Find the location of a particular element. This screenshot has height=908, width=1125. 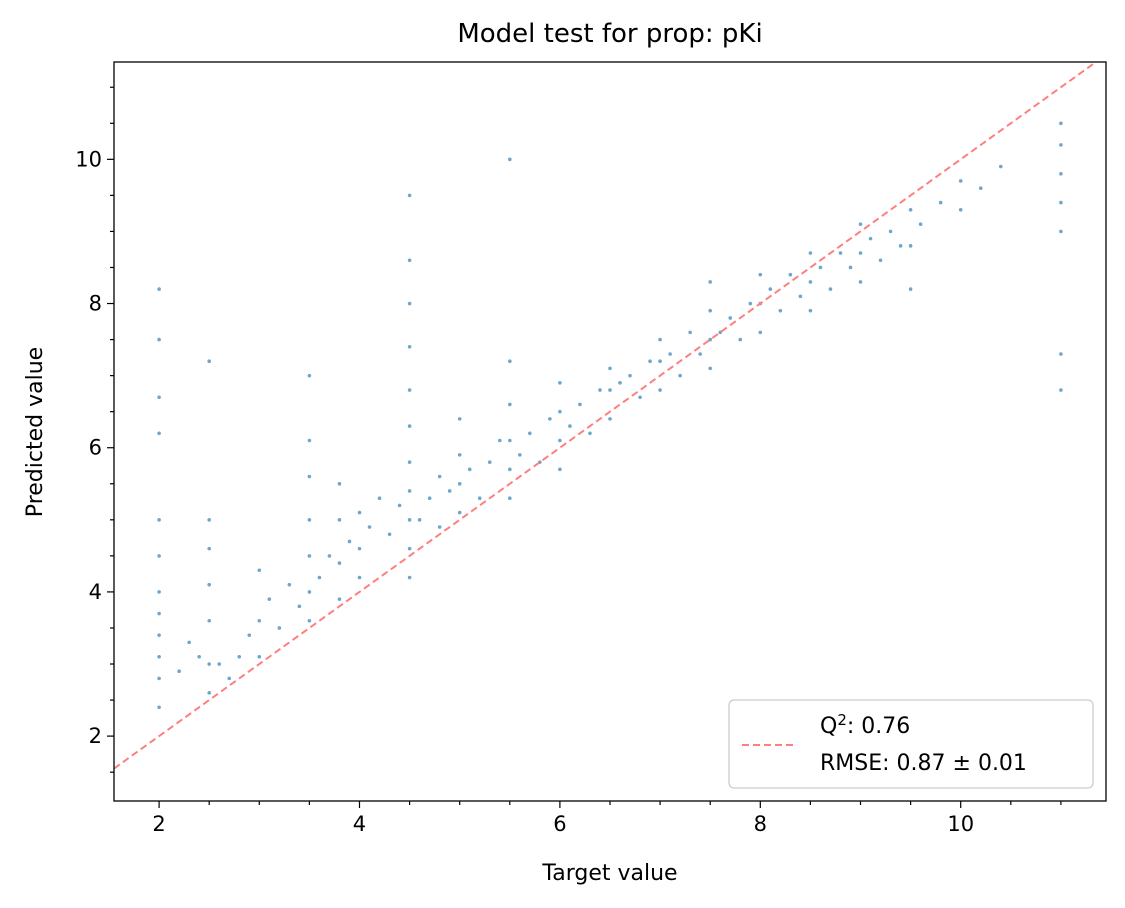

x-axis-label: Target value is located at coordinates (609, 873).